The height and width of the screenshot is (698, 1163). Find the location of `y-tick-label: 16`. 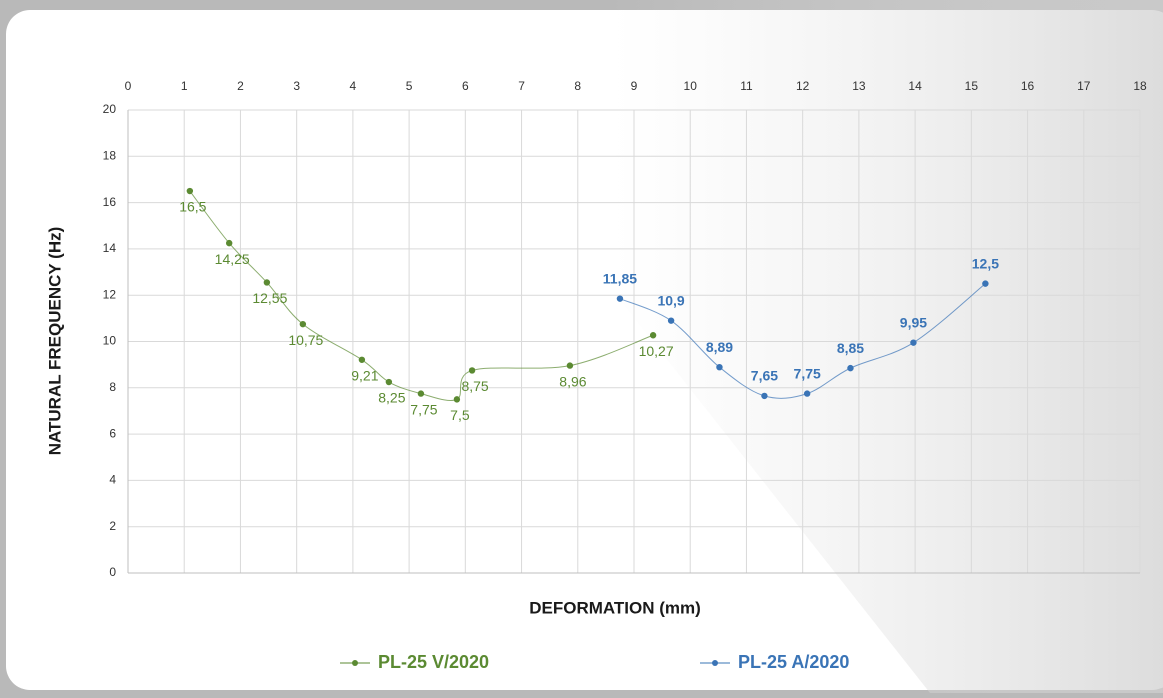

y-tick-label: 16 is located at coordinates (110, 202).